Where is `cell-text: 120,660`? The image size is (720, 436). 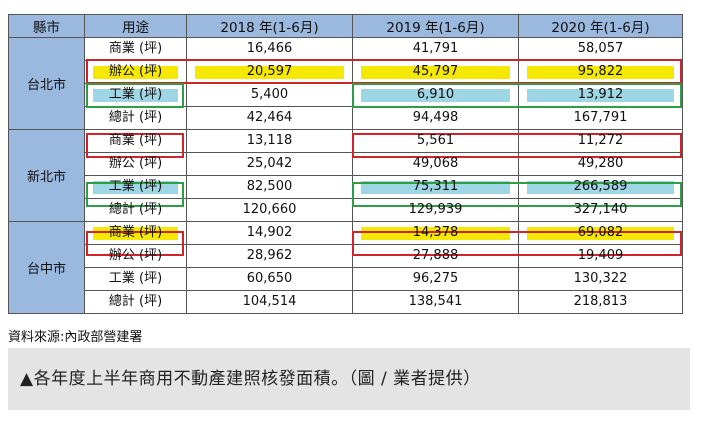 cell-text: 120,660 is located at coordinates (269, 209).